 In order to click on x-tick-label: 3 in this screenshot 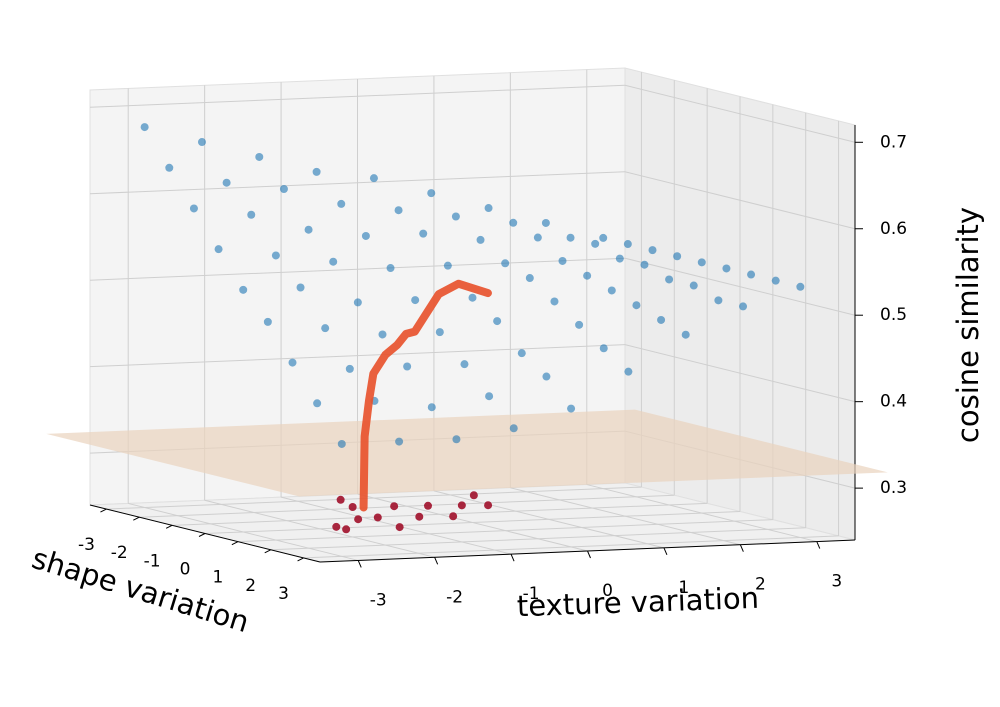, I will do `click(283, 594)`.